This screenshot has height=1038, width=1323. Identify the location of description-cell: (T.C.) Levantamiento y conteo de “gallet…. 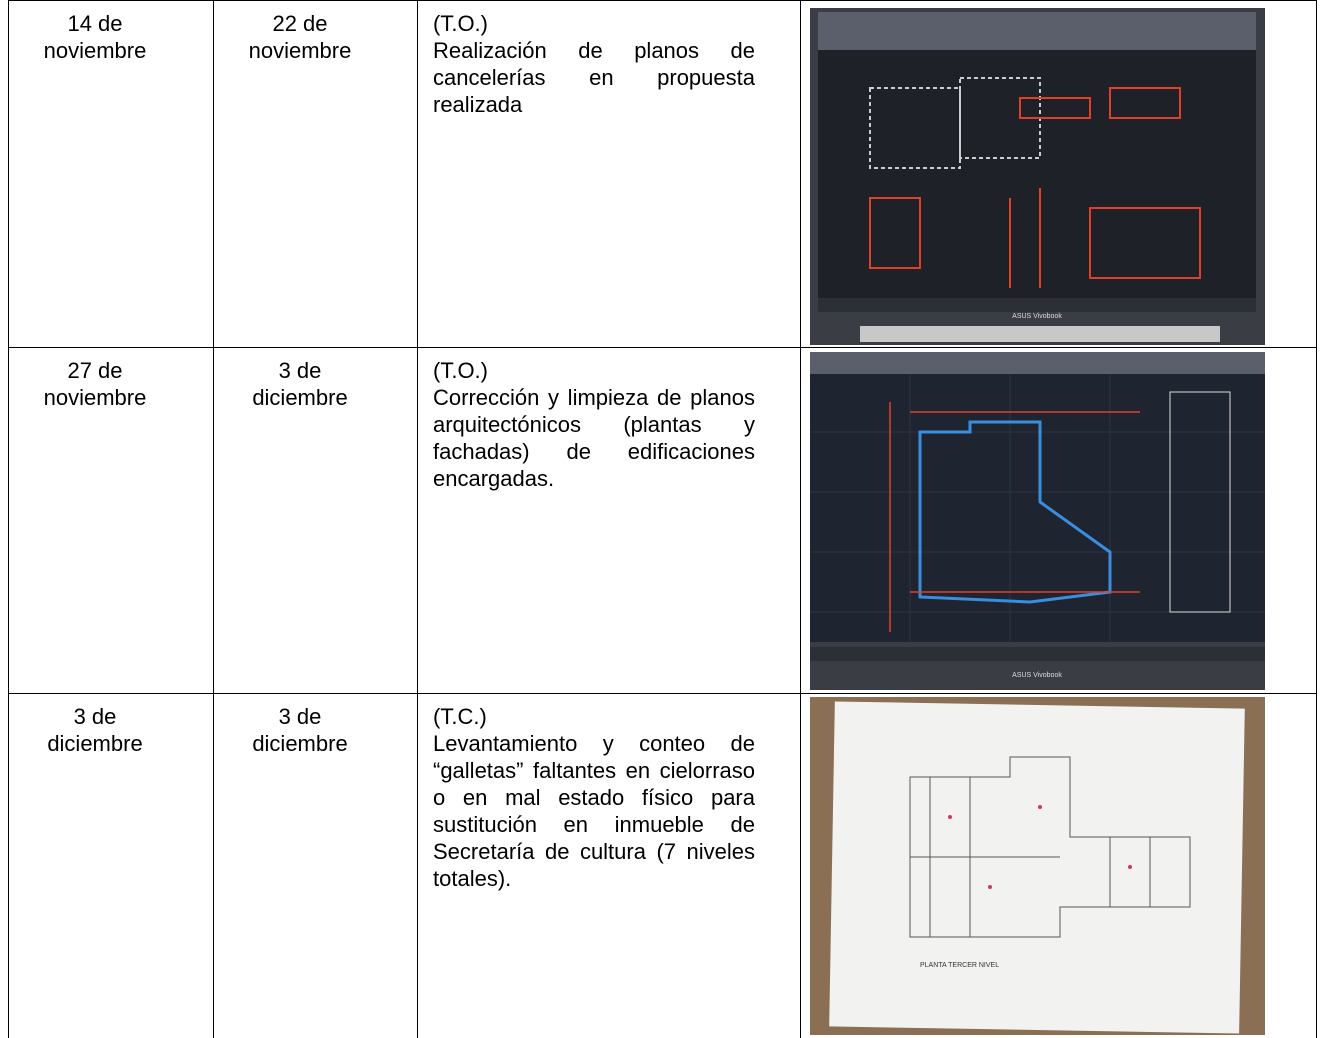
(594, 797).